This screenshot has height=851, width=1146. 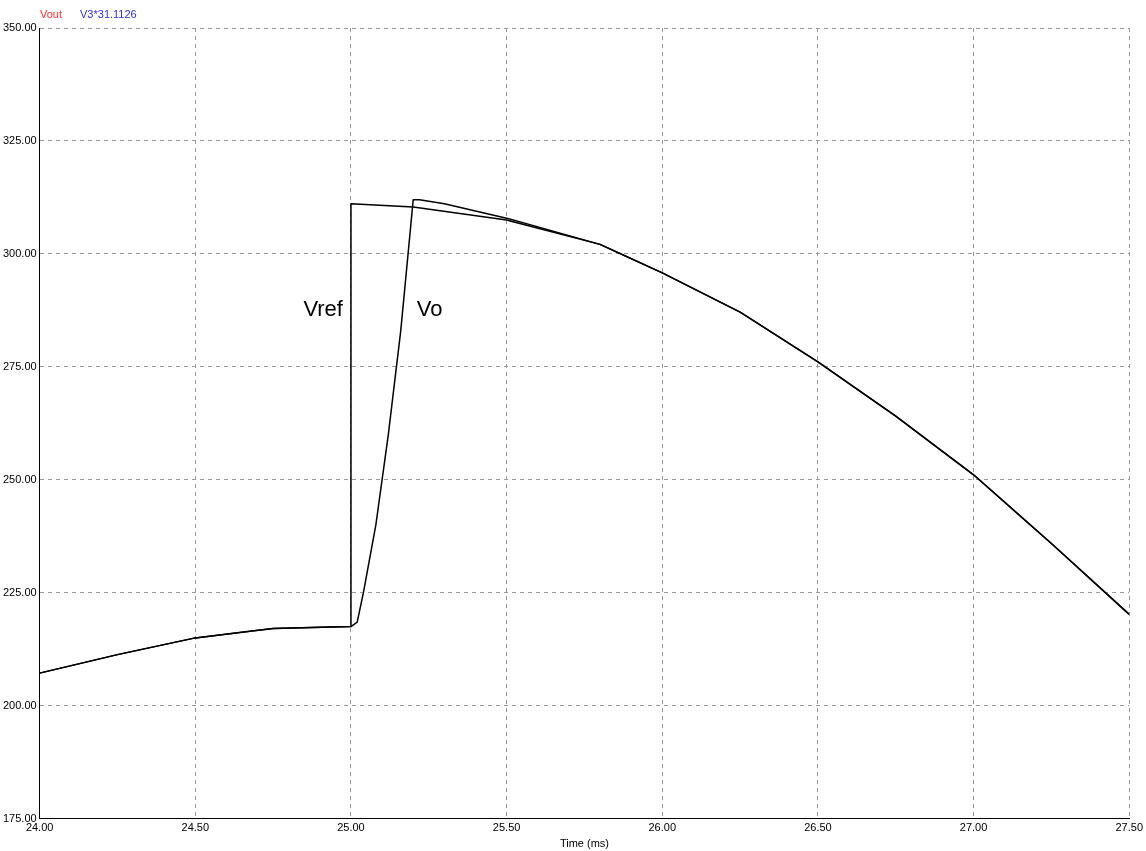 I want to click on x-tick-label: 26.00, so click(x=662, y=827).